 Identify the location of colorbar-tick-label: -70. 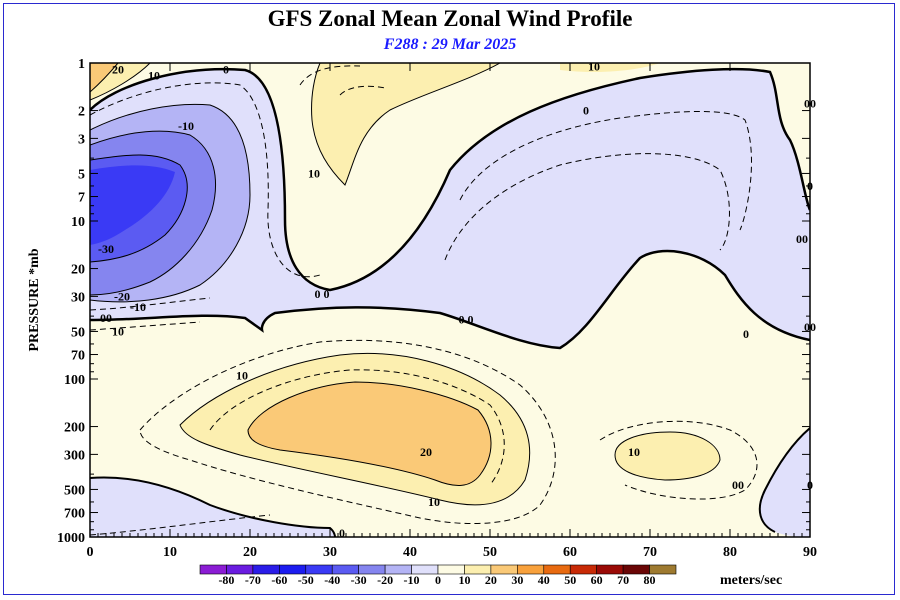
(253, 580).